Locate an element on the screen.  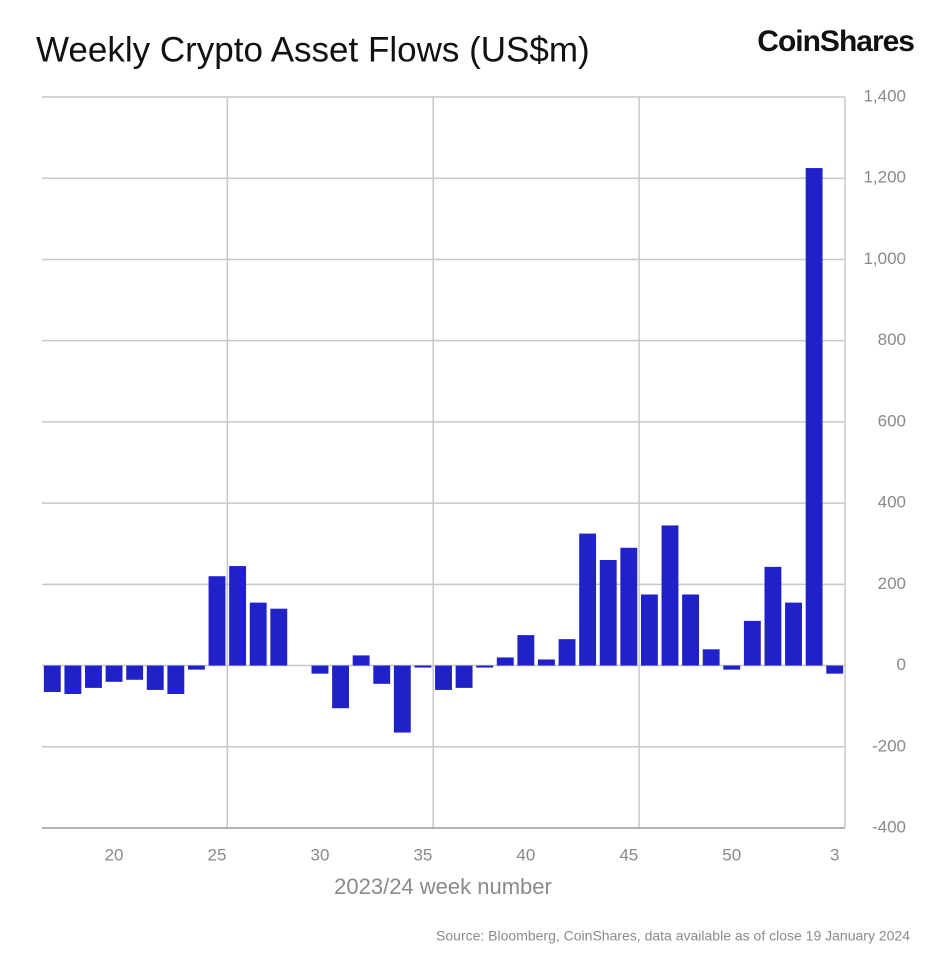
x-tick-label: 50 is located at coordinates (731, 854).